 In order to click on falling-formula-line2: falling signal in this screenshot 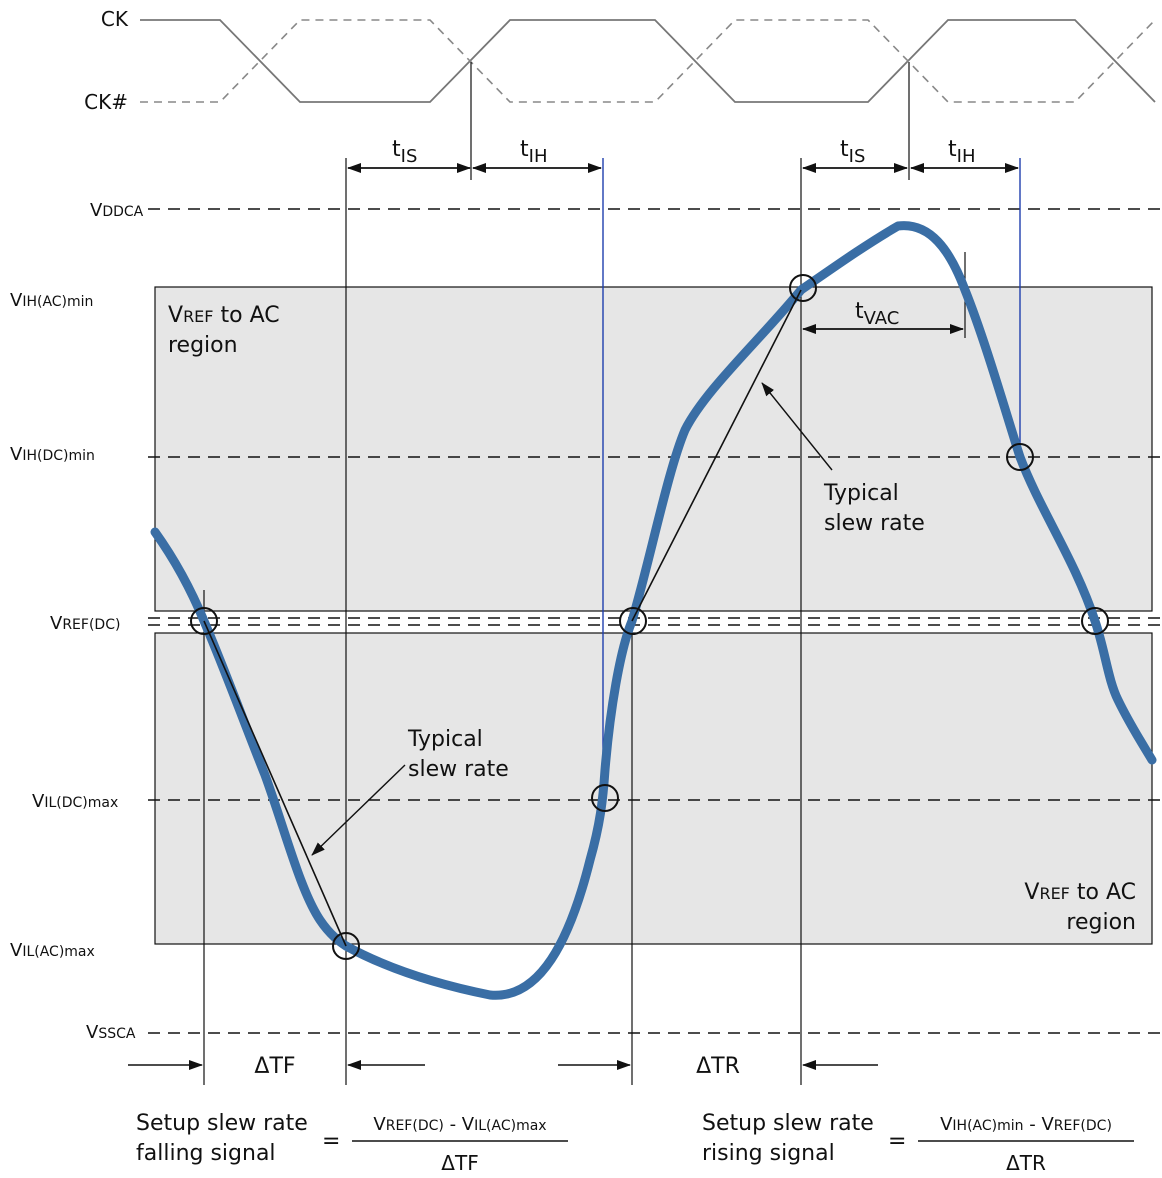, I will do `click(206, 1153)`.